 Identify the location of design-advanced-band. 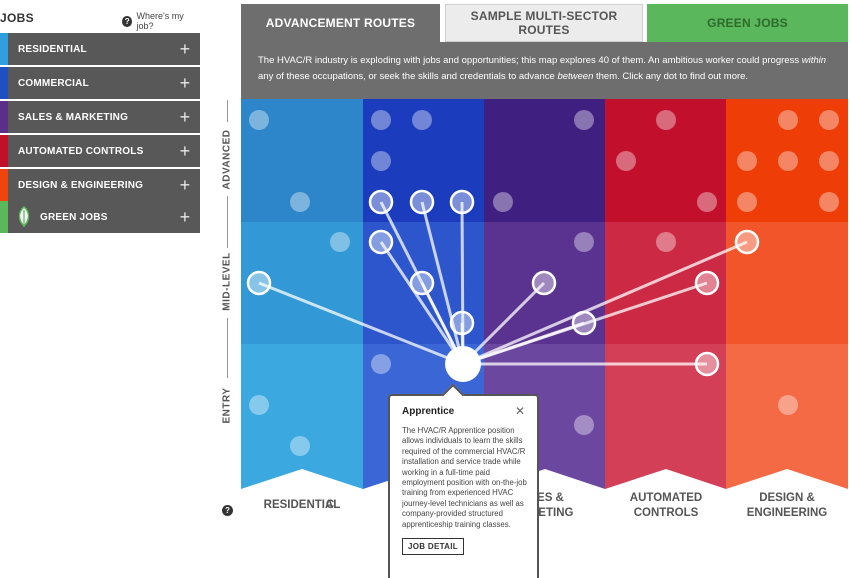
(787, 160).